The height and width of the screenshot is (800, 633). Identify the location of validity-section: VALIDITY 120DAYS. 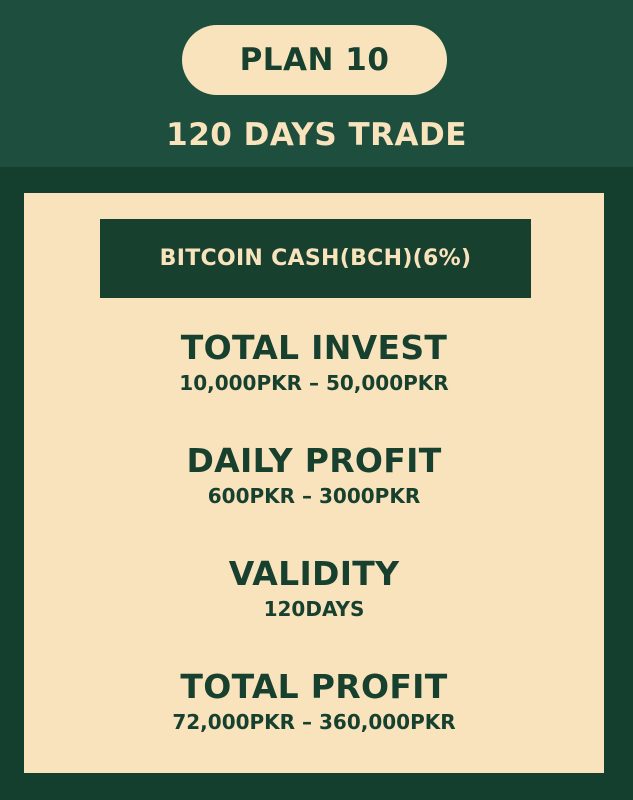
(314, 588).